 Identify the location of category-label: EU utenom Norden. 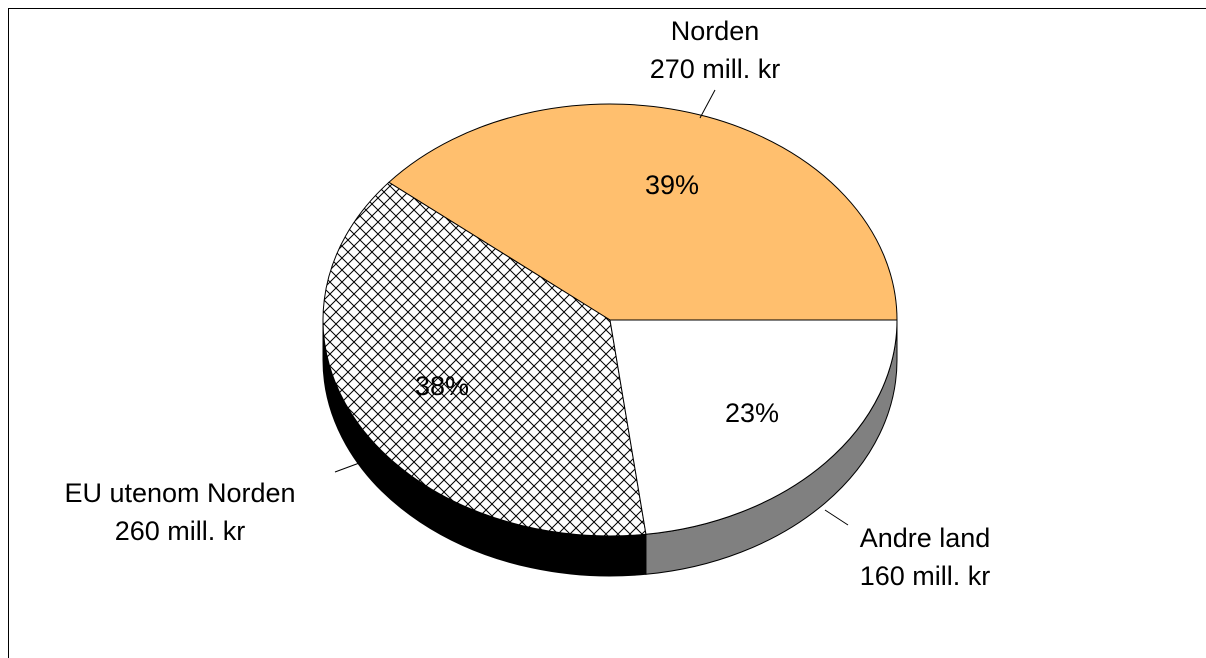
(179, 493).